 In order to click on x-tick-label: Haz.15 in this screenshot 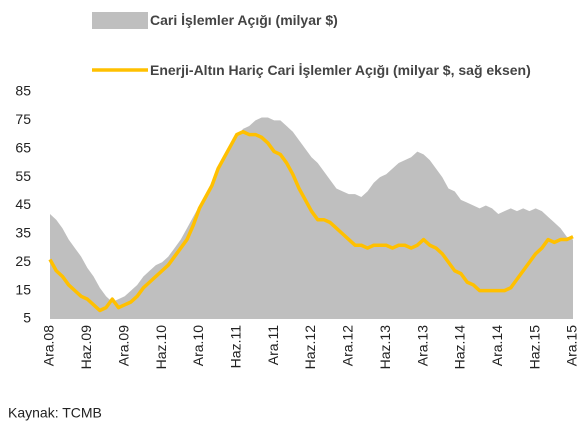, I will do `click(534, 347)`.